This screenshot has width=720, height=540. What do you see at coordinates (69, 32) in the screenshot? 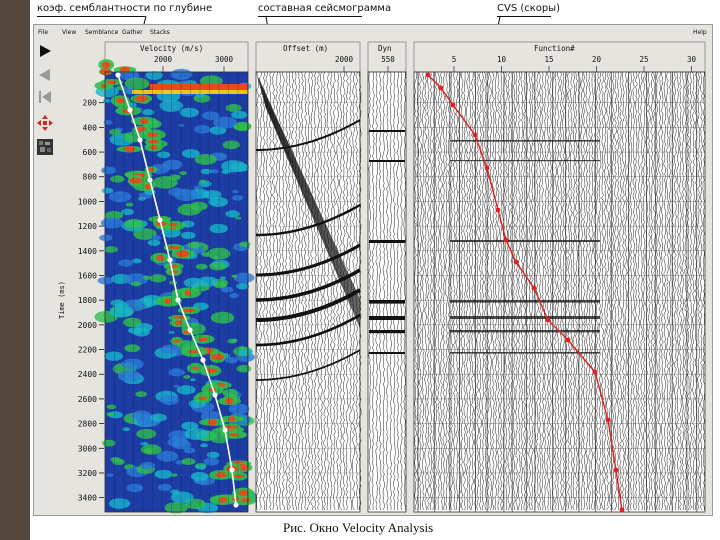
I see `menu-view: View` at bounding box center [69, 32].